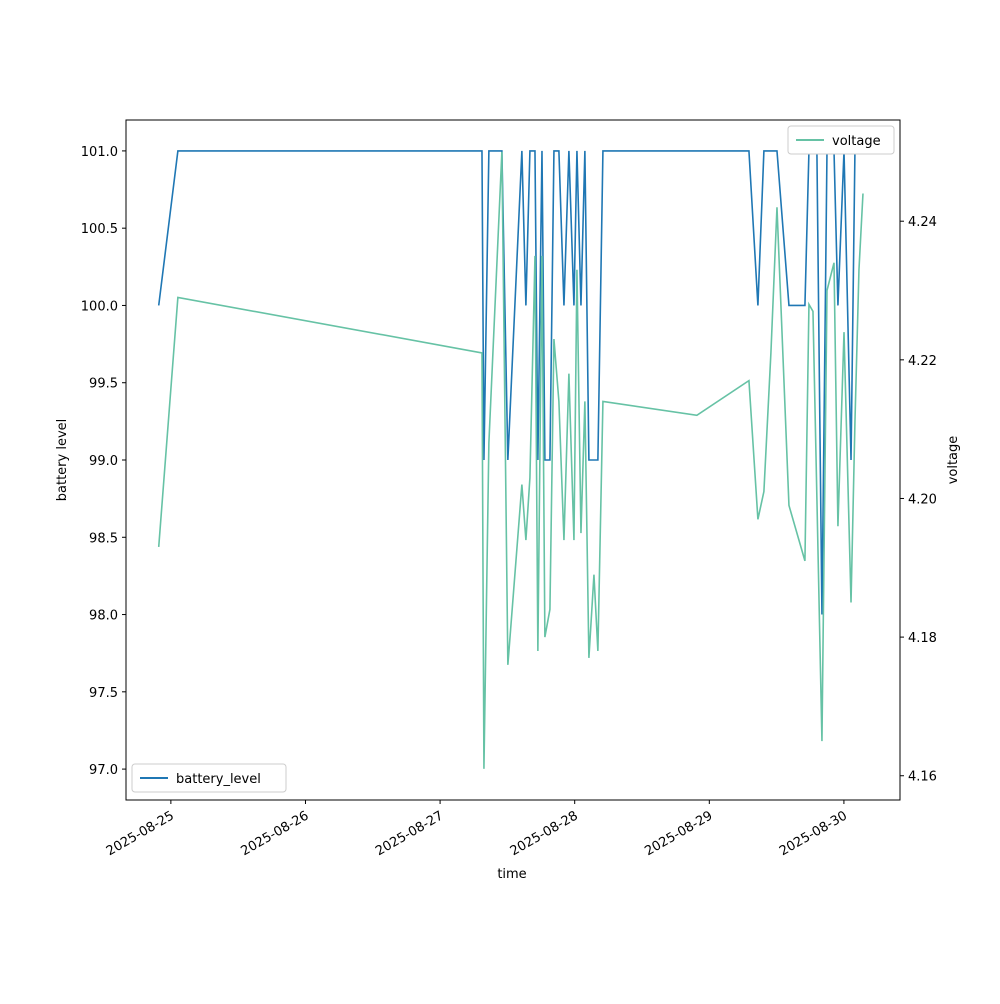  I want to click on y-tick-label: 98.0, so click(103, 616).